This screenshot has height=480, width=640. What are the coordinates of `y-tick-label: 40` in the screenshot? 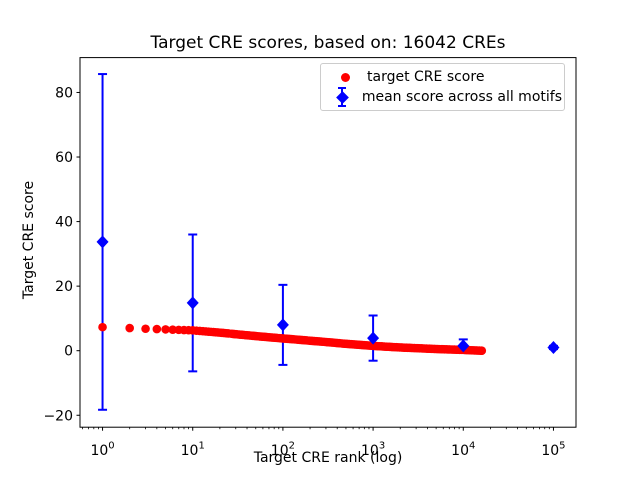 It's located at (64, 223).